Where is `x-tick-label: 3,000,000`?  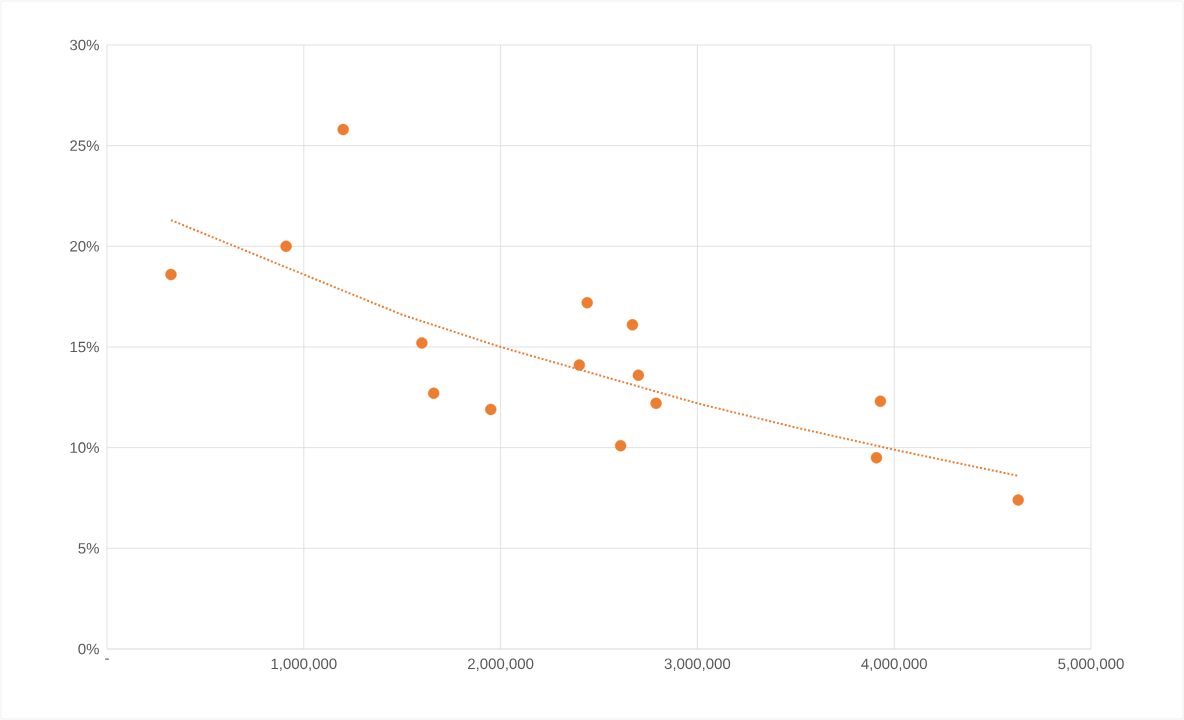
x-tick-label: 3,000,000 is located at coordinates (697, 664).